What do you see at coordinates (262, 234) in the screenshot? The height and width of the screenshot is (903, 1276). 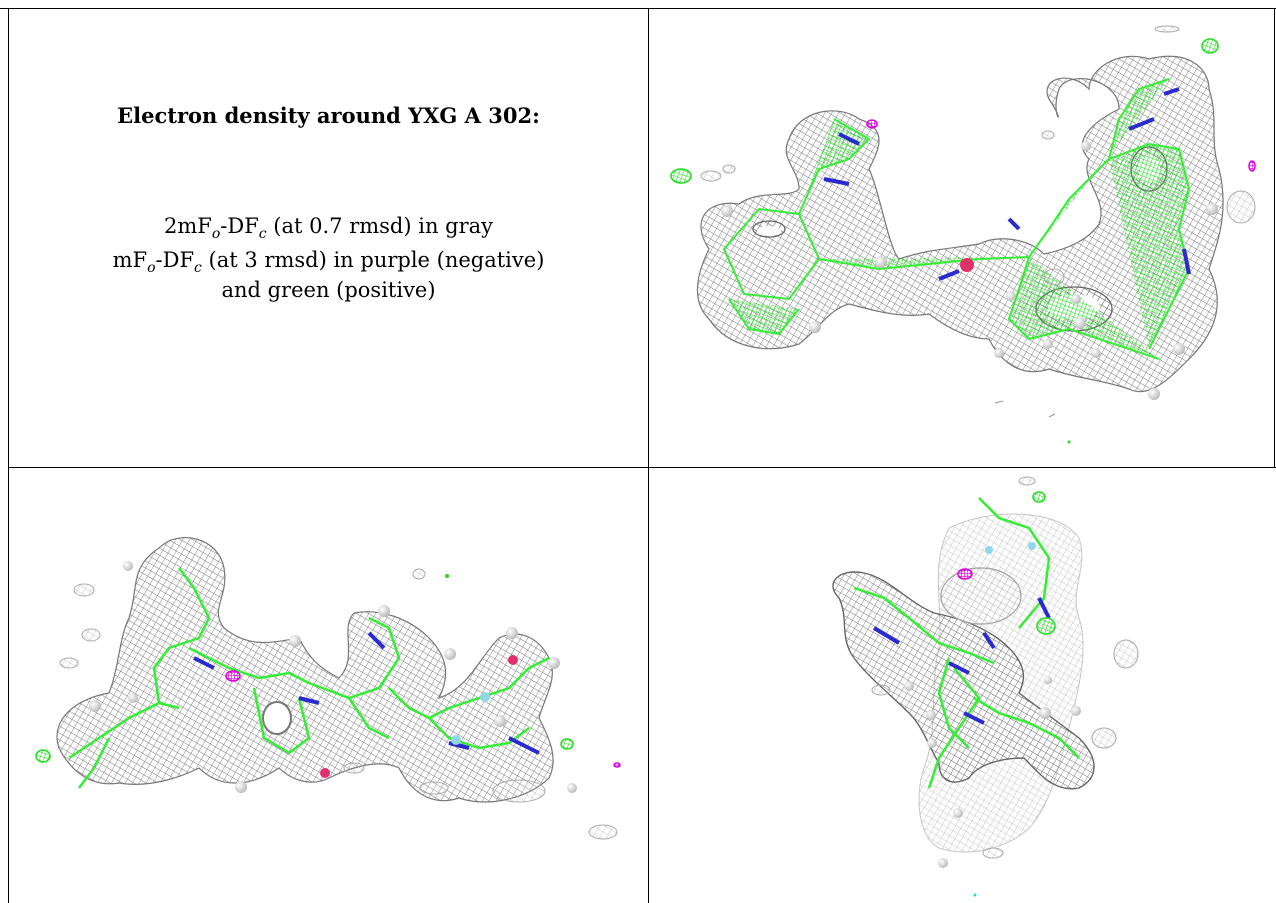 I see `caption-line-1-sub-c: c` at bounding box center [262, 234].